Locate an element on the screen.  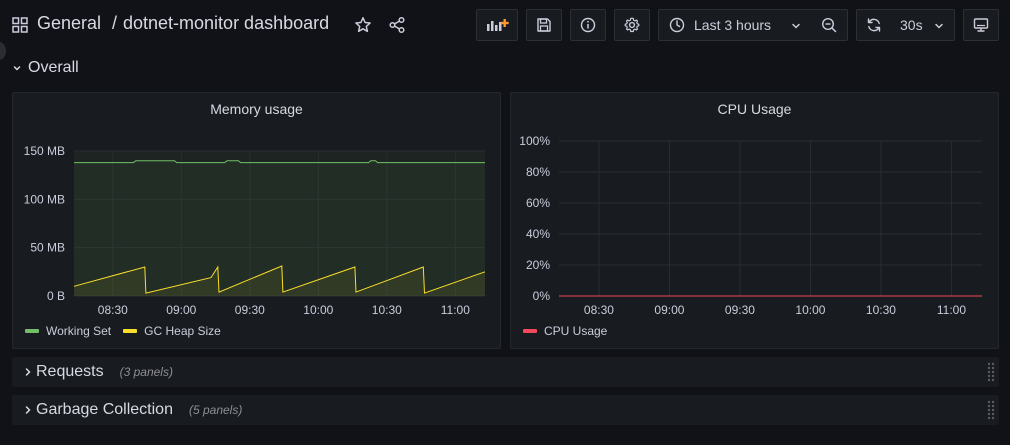
plot-area is located at coordinates (279, 223).